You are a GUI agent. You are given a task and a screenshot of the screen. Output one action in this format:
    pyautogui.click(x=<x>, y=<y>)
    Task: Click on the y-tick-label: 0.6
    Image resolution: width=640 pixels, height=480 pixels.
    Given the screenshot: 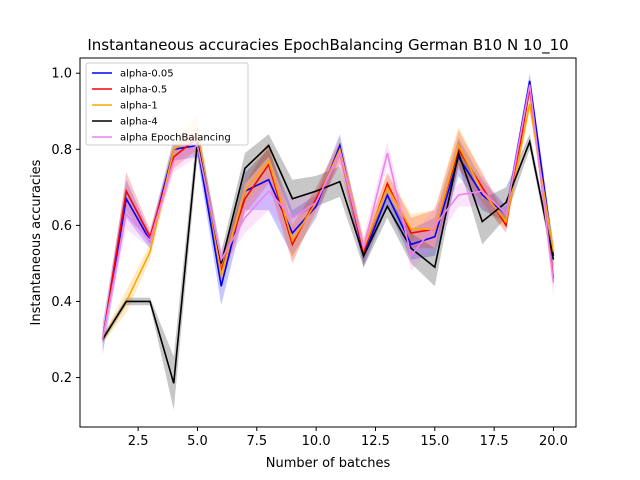 What is the action you would take?
    pyautogui.click(x=61, y=226)
    